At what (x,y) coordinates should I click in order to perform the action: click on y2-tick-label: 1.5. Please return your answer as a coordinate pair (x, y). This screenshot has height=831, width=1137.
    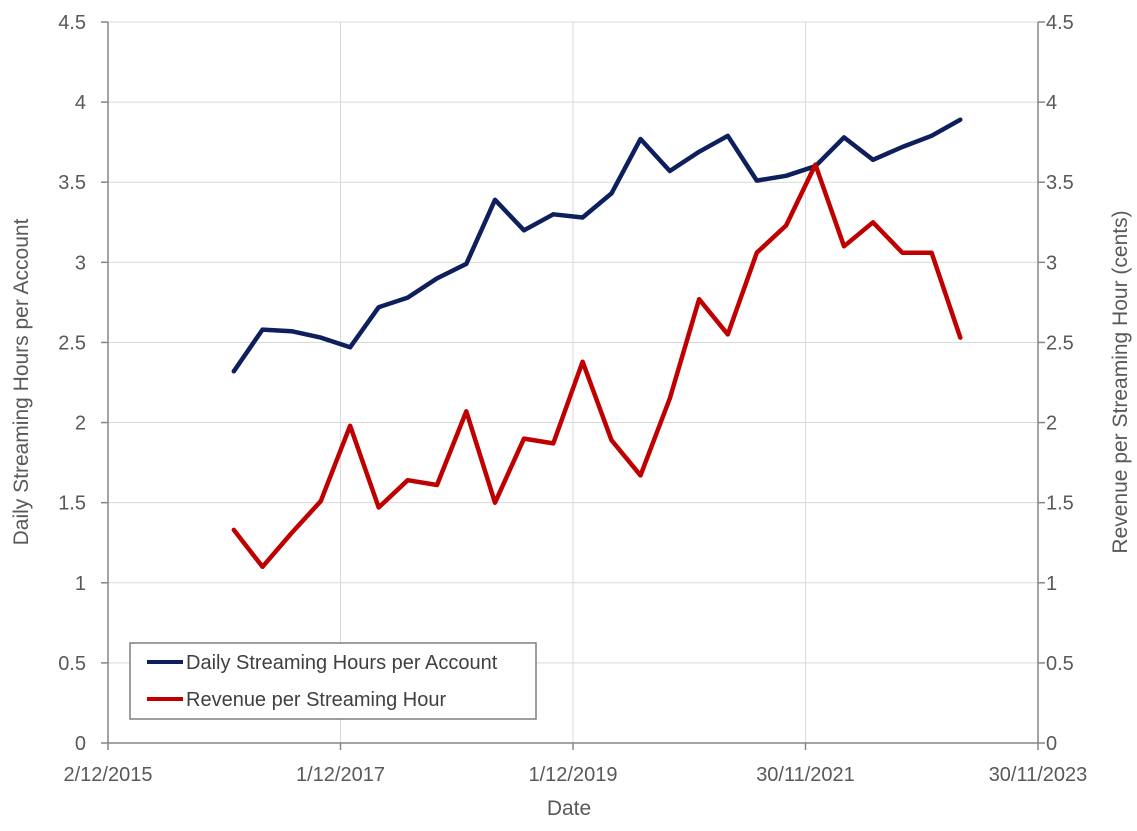
    Looking at the image, I should click on (1060, 504).